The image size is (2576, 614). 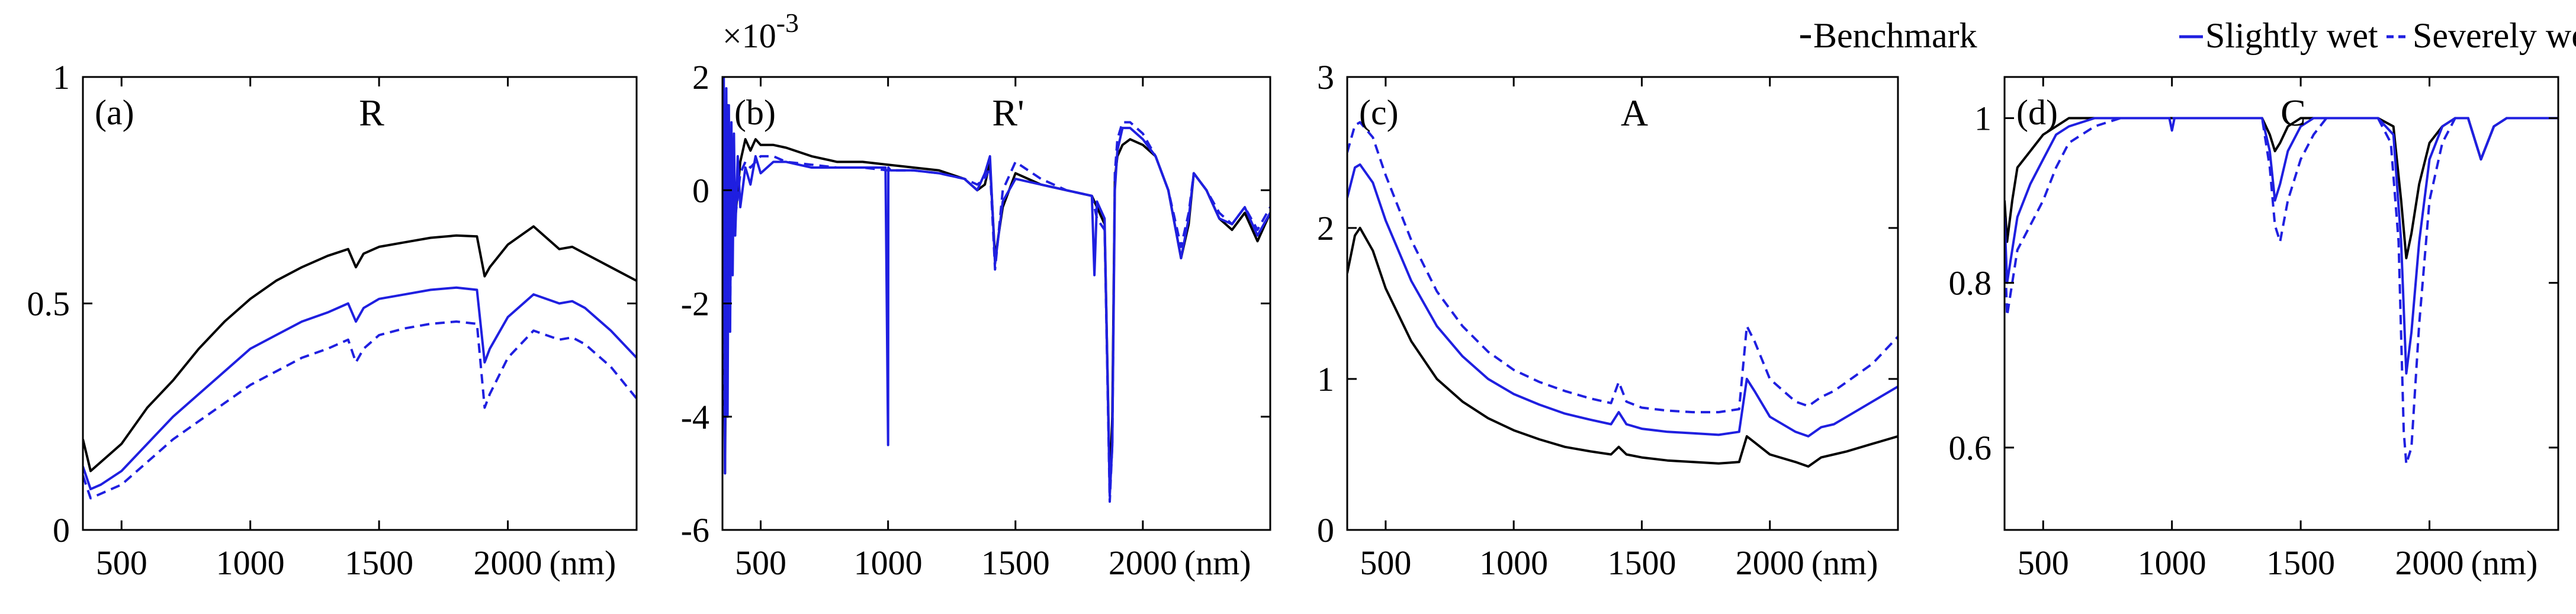 I want to click on legend-label-severely: Severely wet, so click(x=2494, y=35).